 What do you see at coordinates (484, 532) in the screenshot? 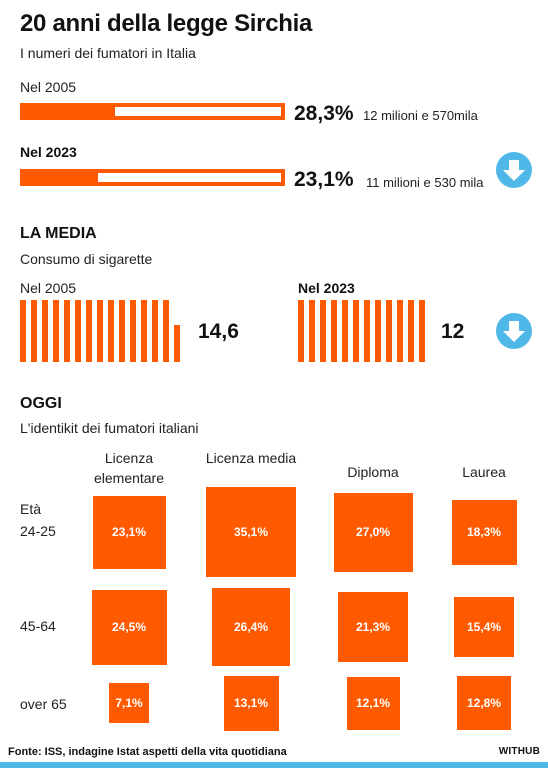
I see `identikit-cell: 18,3%` at bounding box center [484, 532].